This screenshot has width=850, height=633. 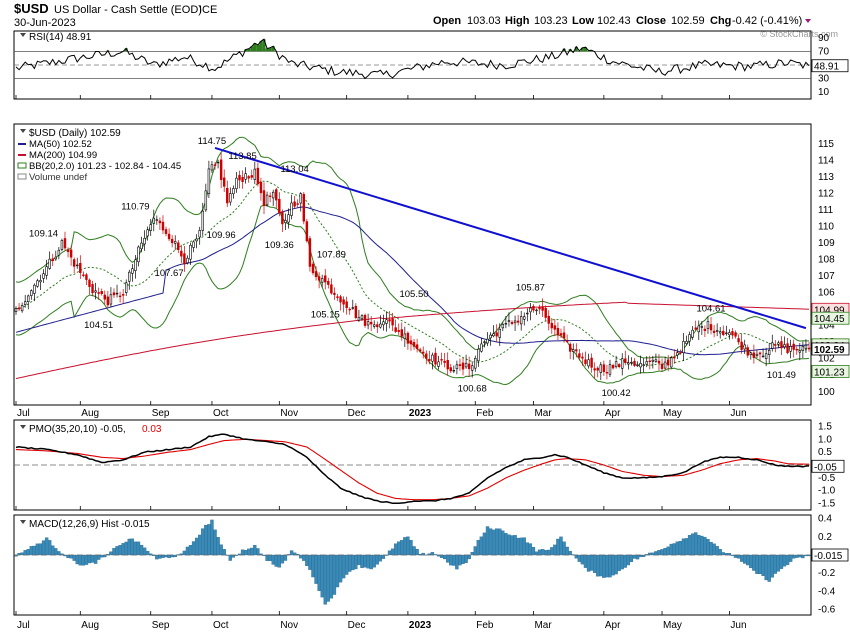 What do you see at coordinates (830, 66) in the screenshot?
I see `rsi-value-box: 48.91` at bounding box center [830, 66].